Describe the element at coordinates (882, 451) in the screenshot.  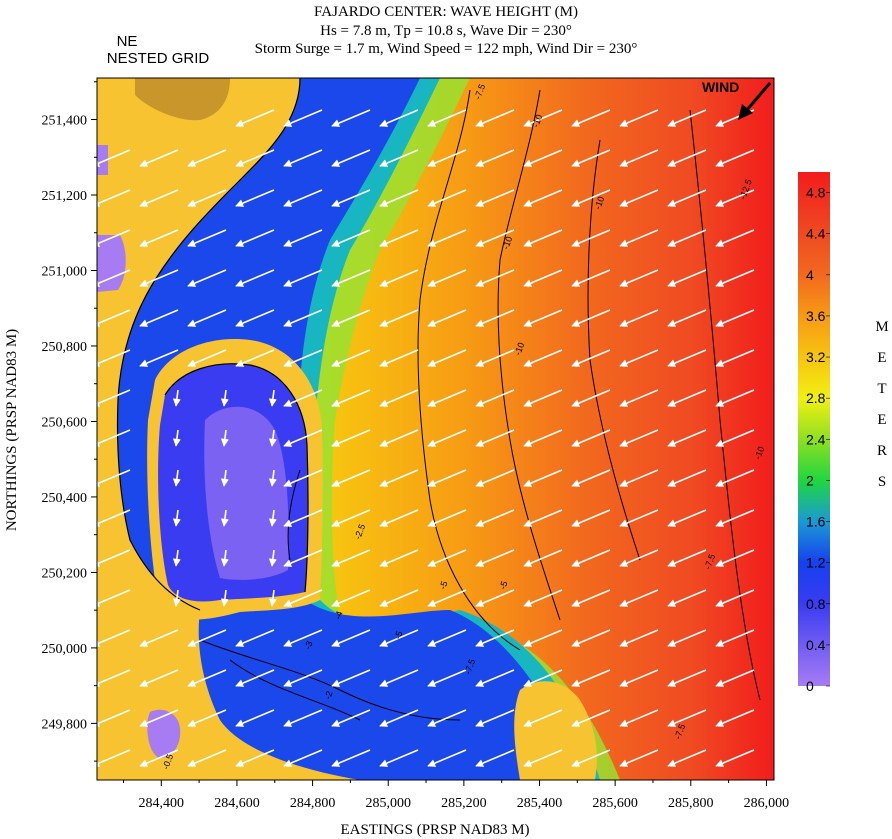
I see `colorbar-title-letter: R` at that location.